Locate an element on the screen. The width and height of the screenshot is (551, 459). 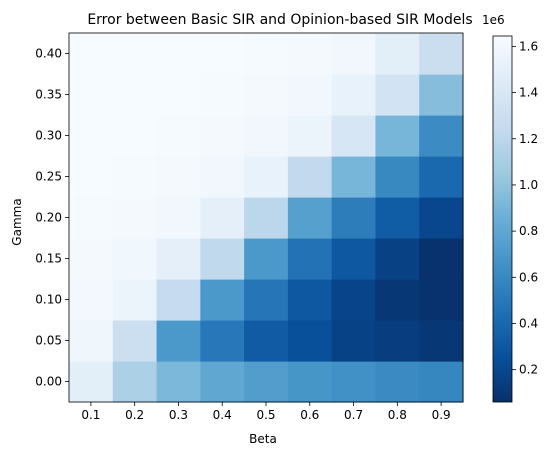
x-tick-label: 0.4 is located at coordinates (222, 415).